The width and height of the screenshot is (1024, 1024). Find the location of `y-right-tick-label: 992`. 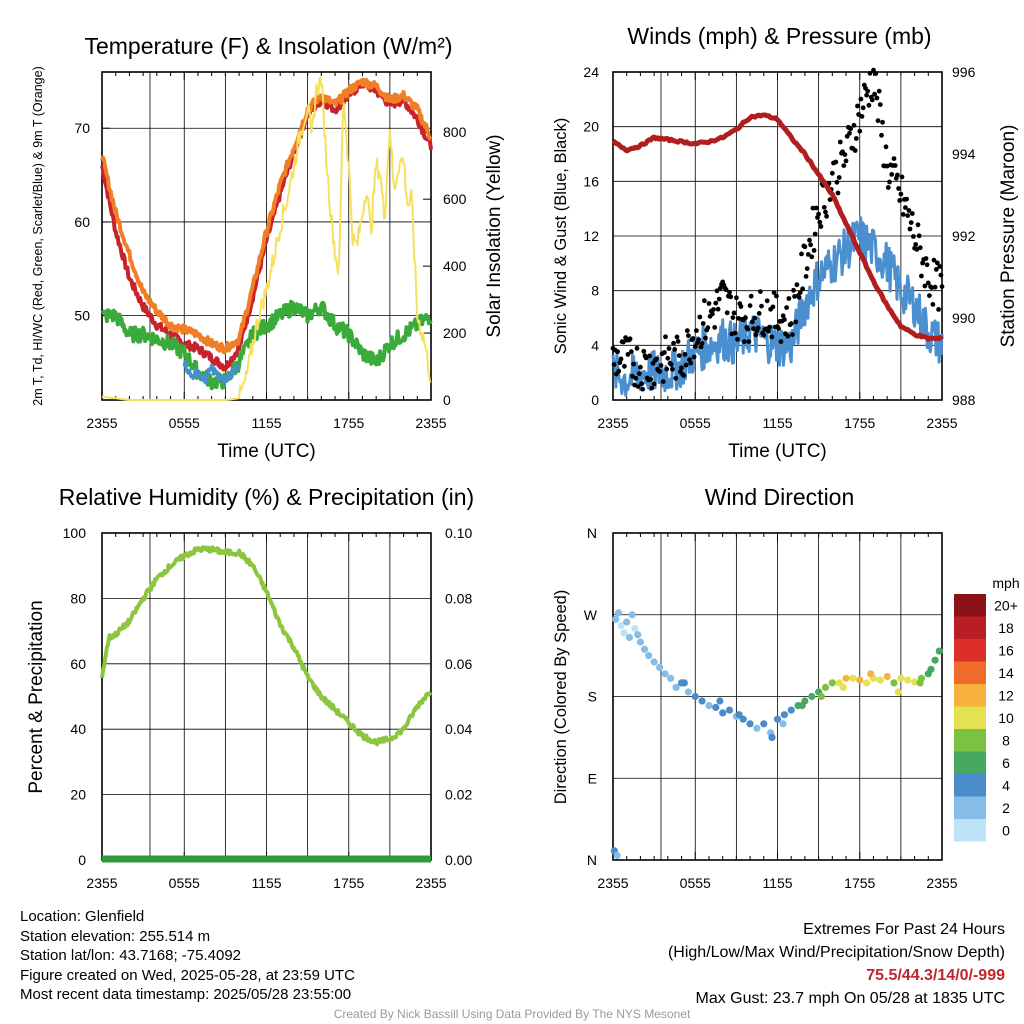

y-right-tick-label: 992 is located at coordinates (964, 236).